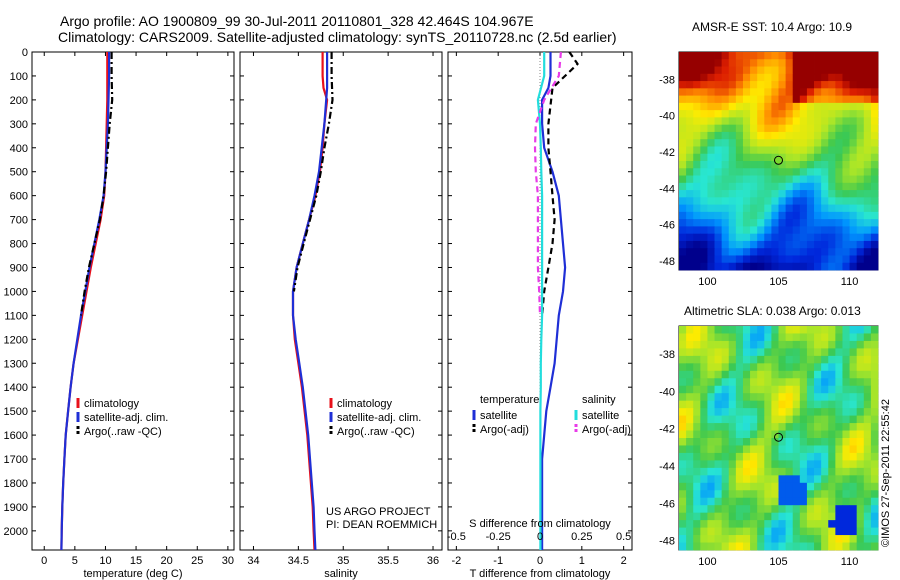 This screenshot has height=580, width=900. Describe the element at coordinates (16, 316) in the screenshot. I see `y-tick-label: 1100` at that location.